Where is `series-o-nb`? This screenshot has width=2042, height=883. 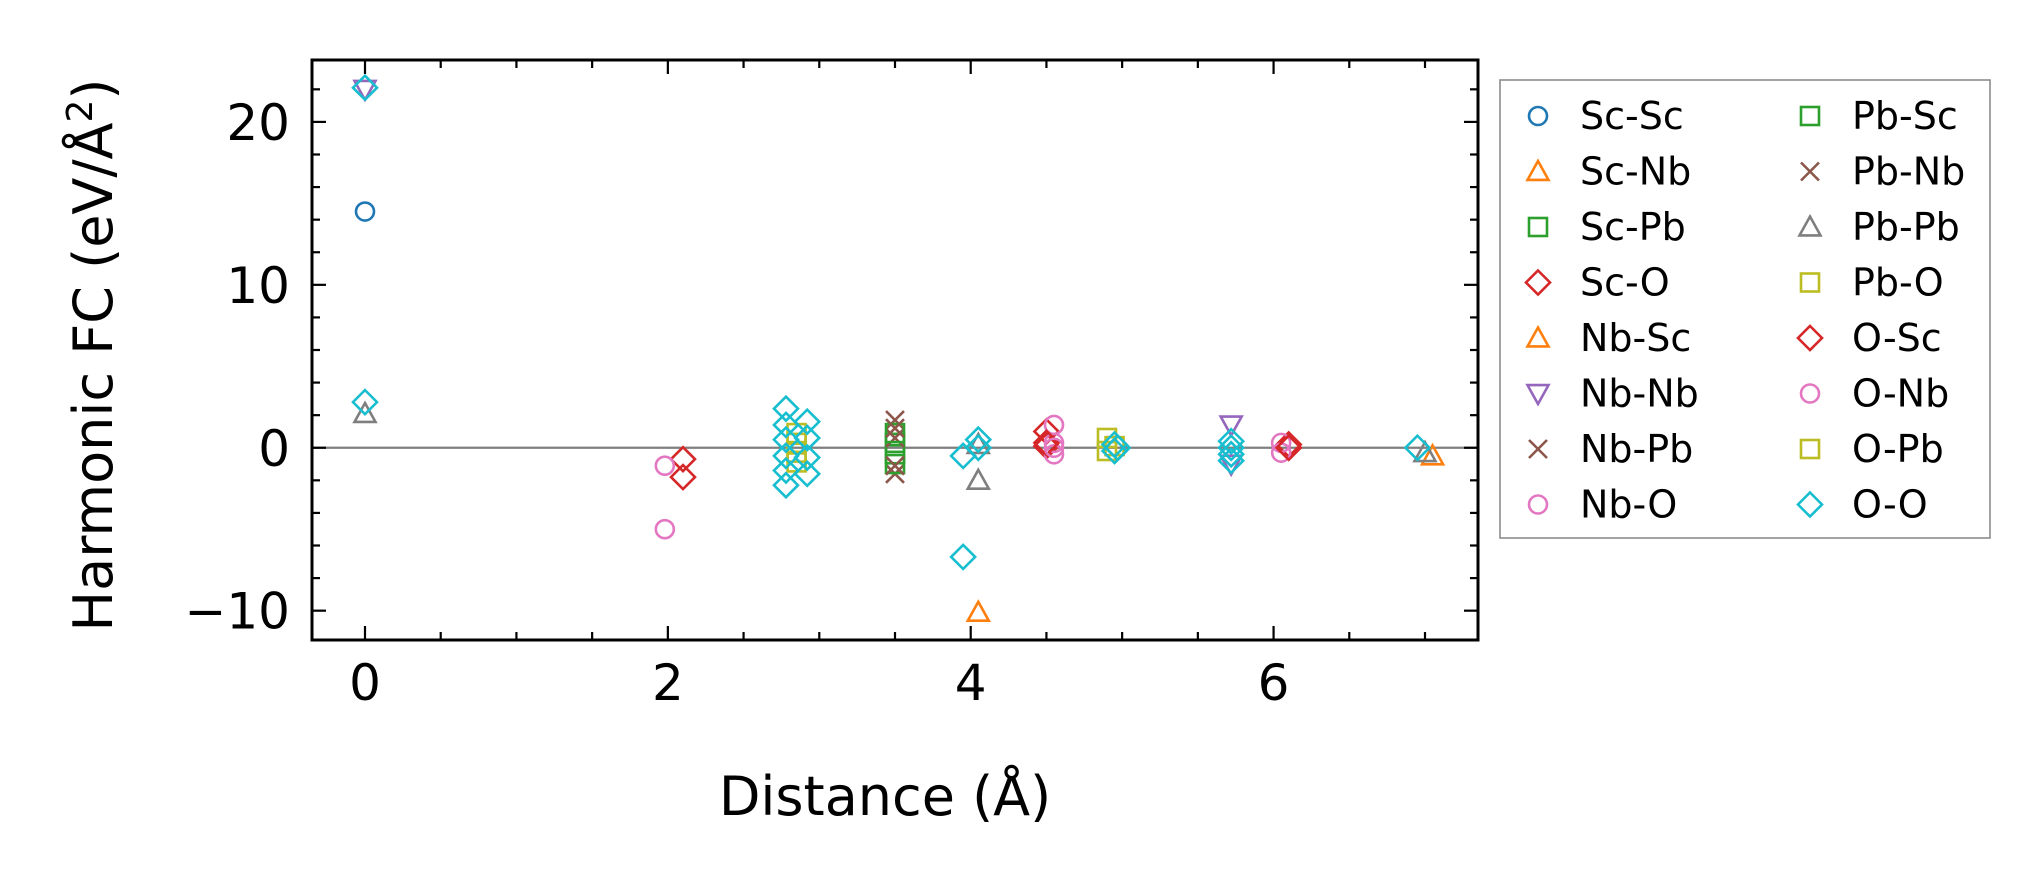 series-o-nb is located at coordinates (1054, 448).